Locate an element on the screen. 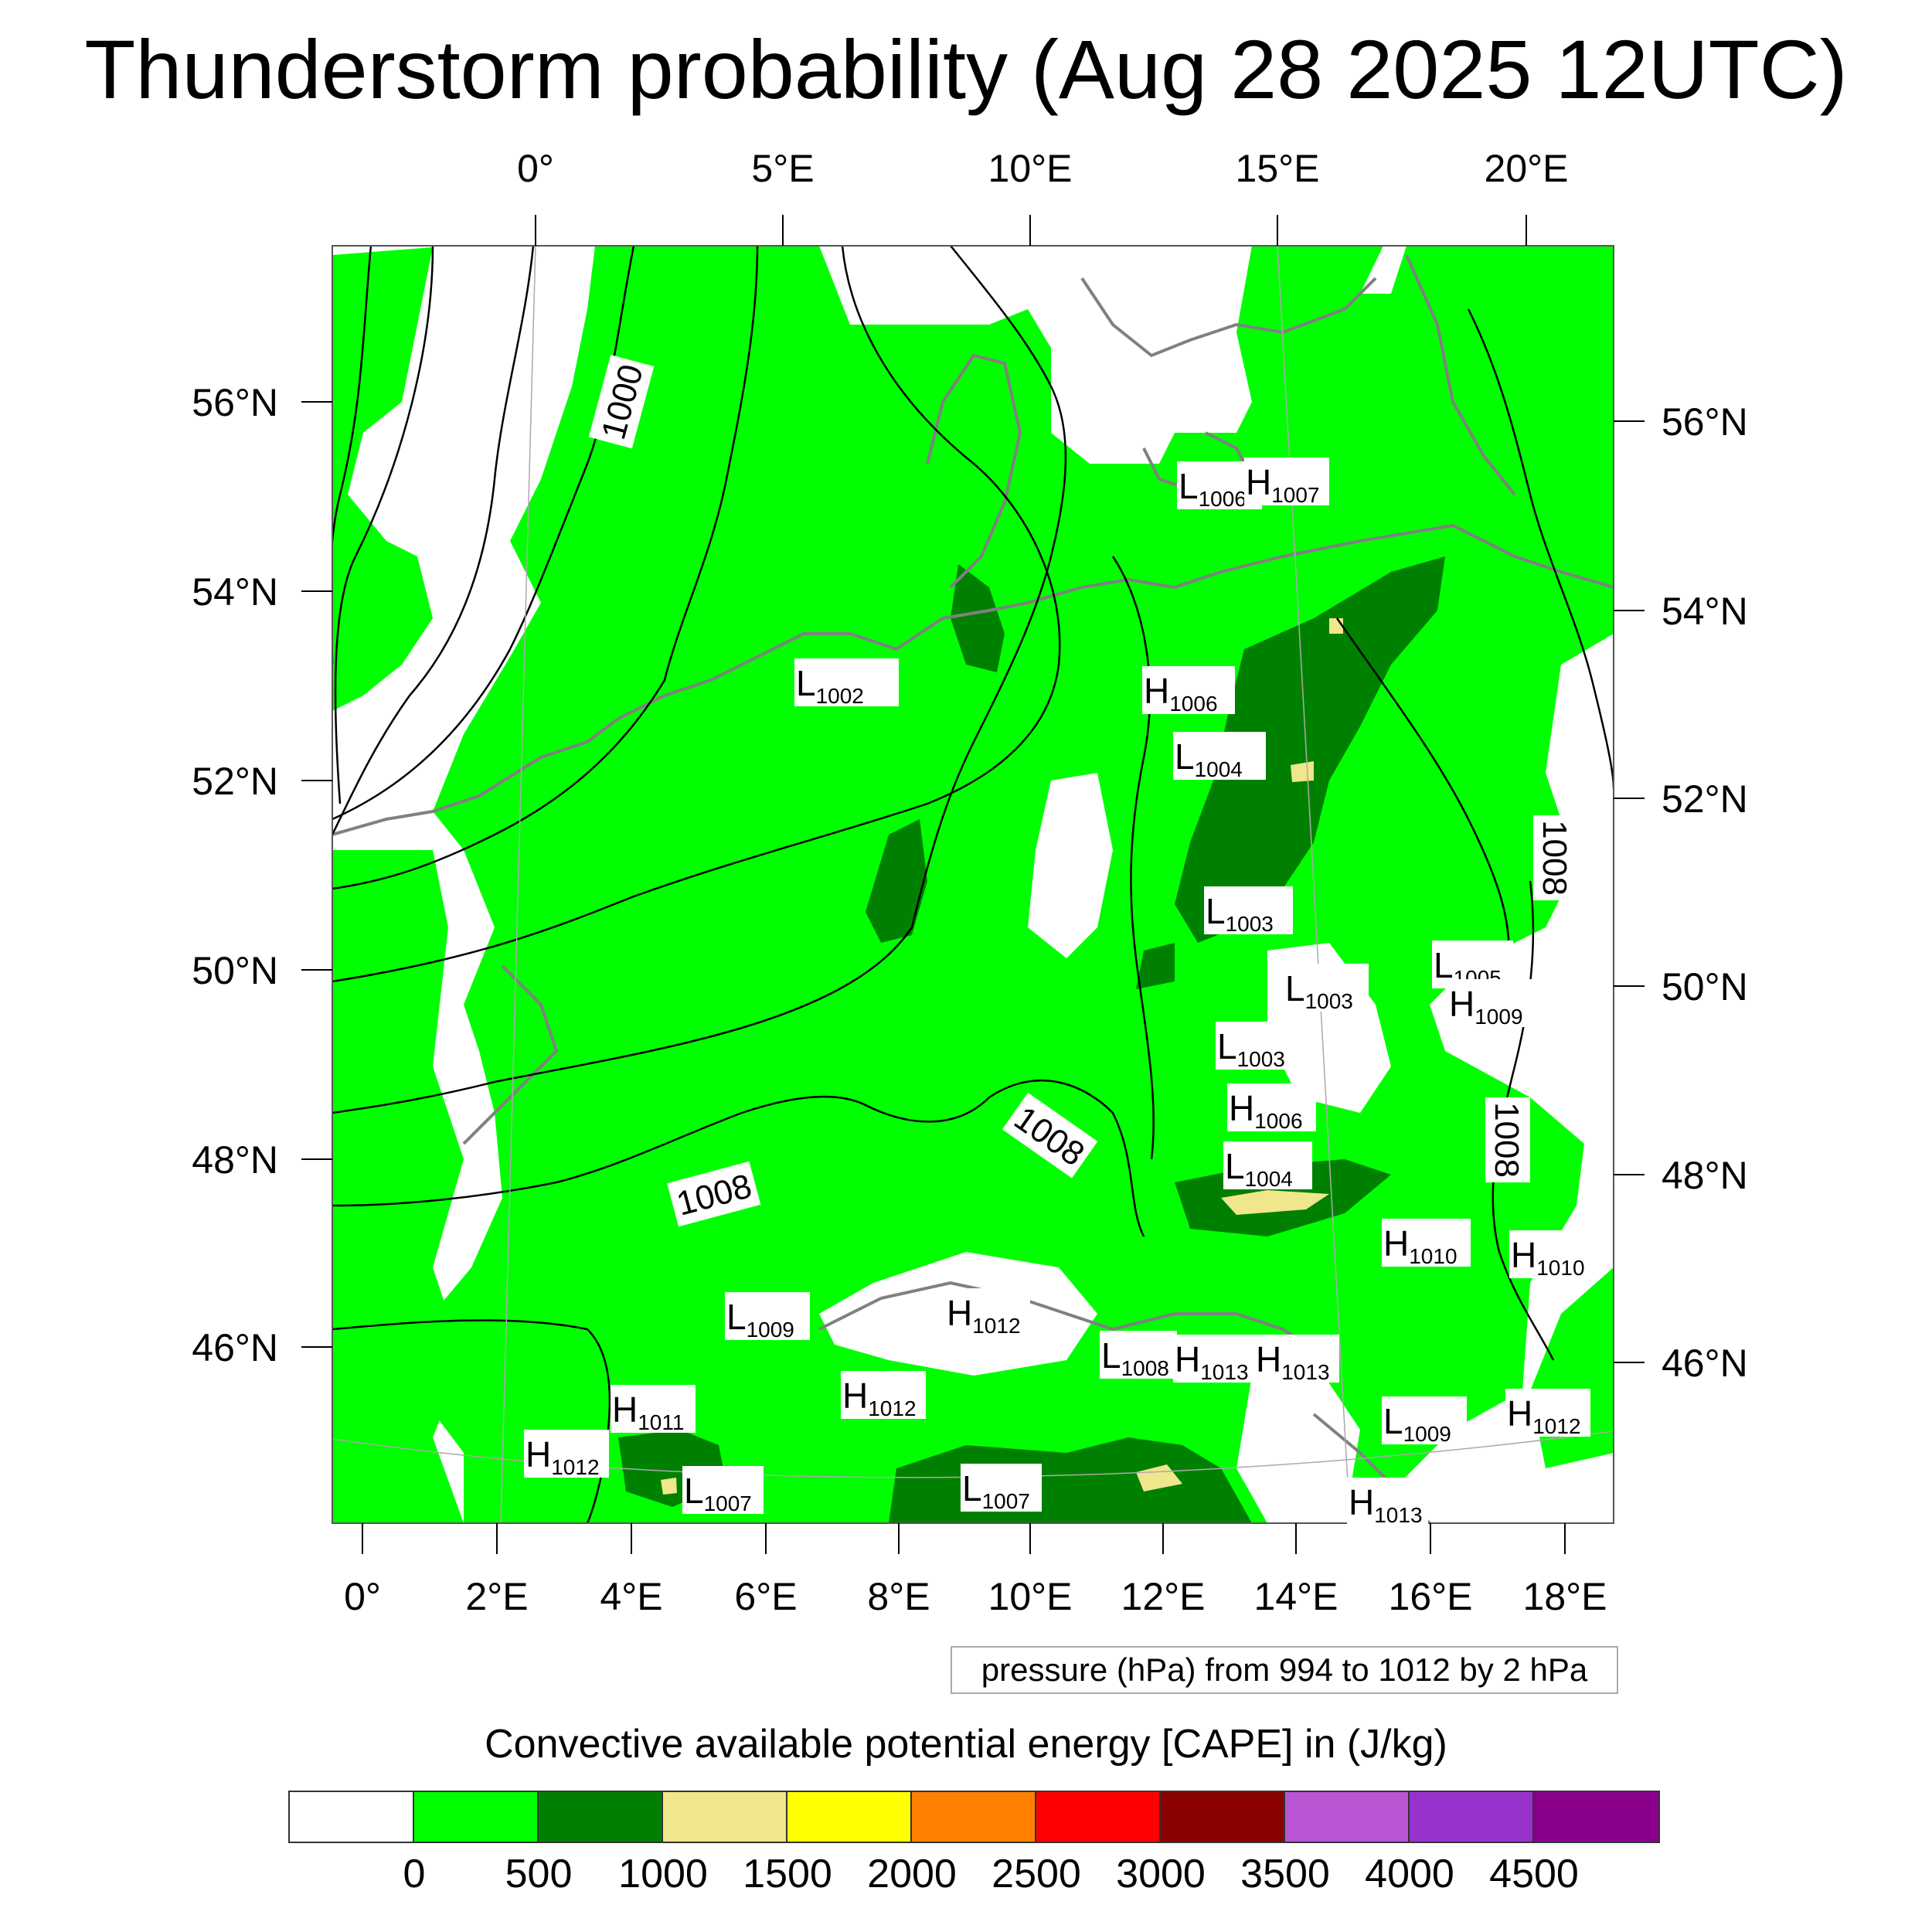 This screenshot has width=1932, height=1932. colorbar-label: 500 is located at coordinates (539, 1874).